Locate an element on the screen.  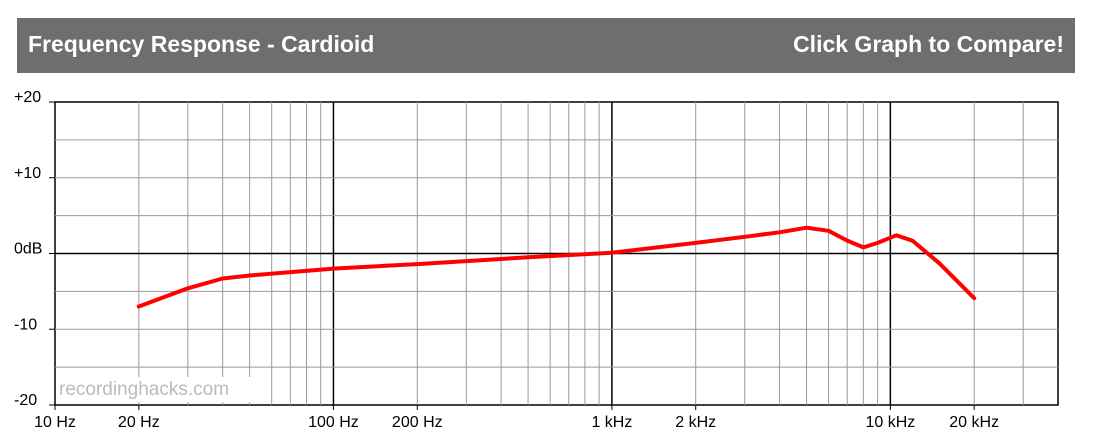
watermark-bg is located at coordinates (162, 389).